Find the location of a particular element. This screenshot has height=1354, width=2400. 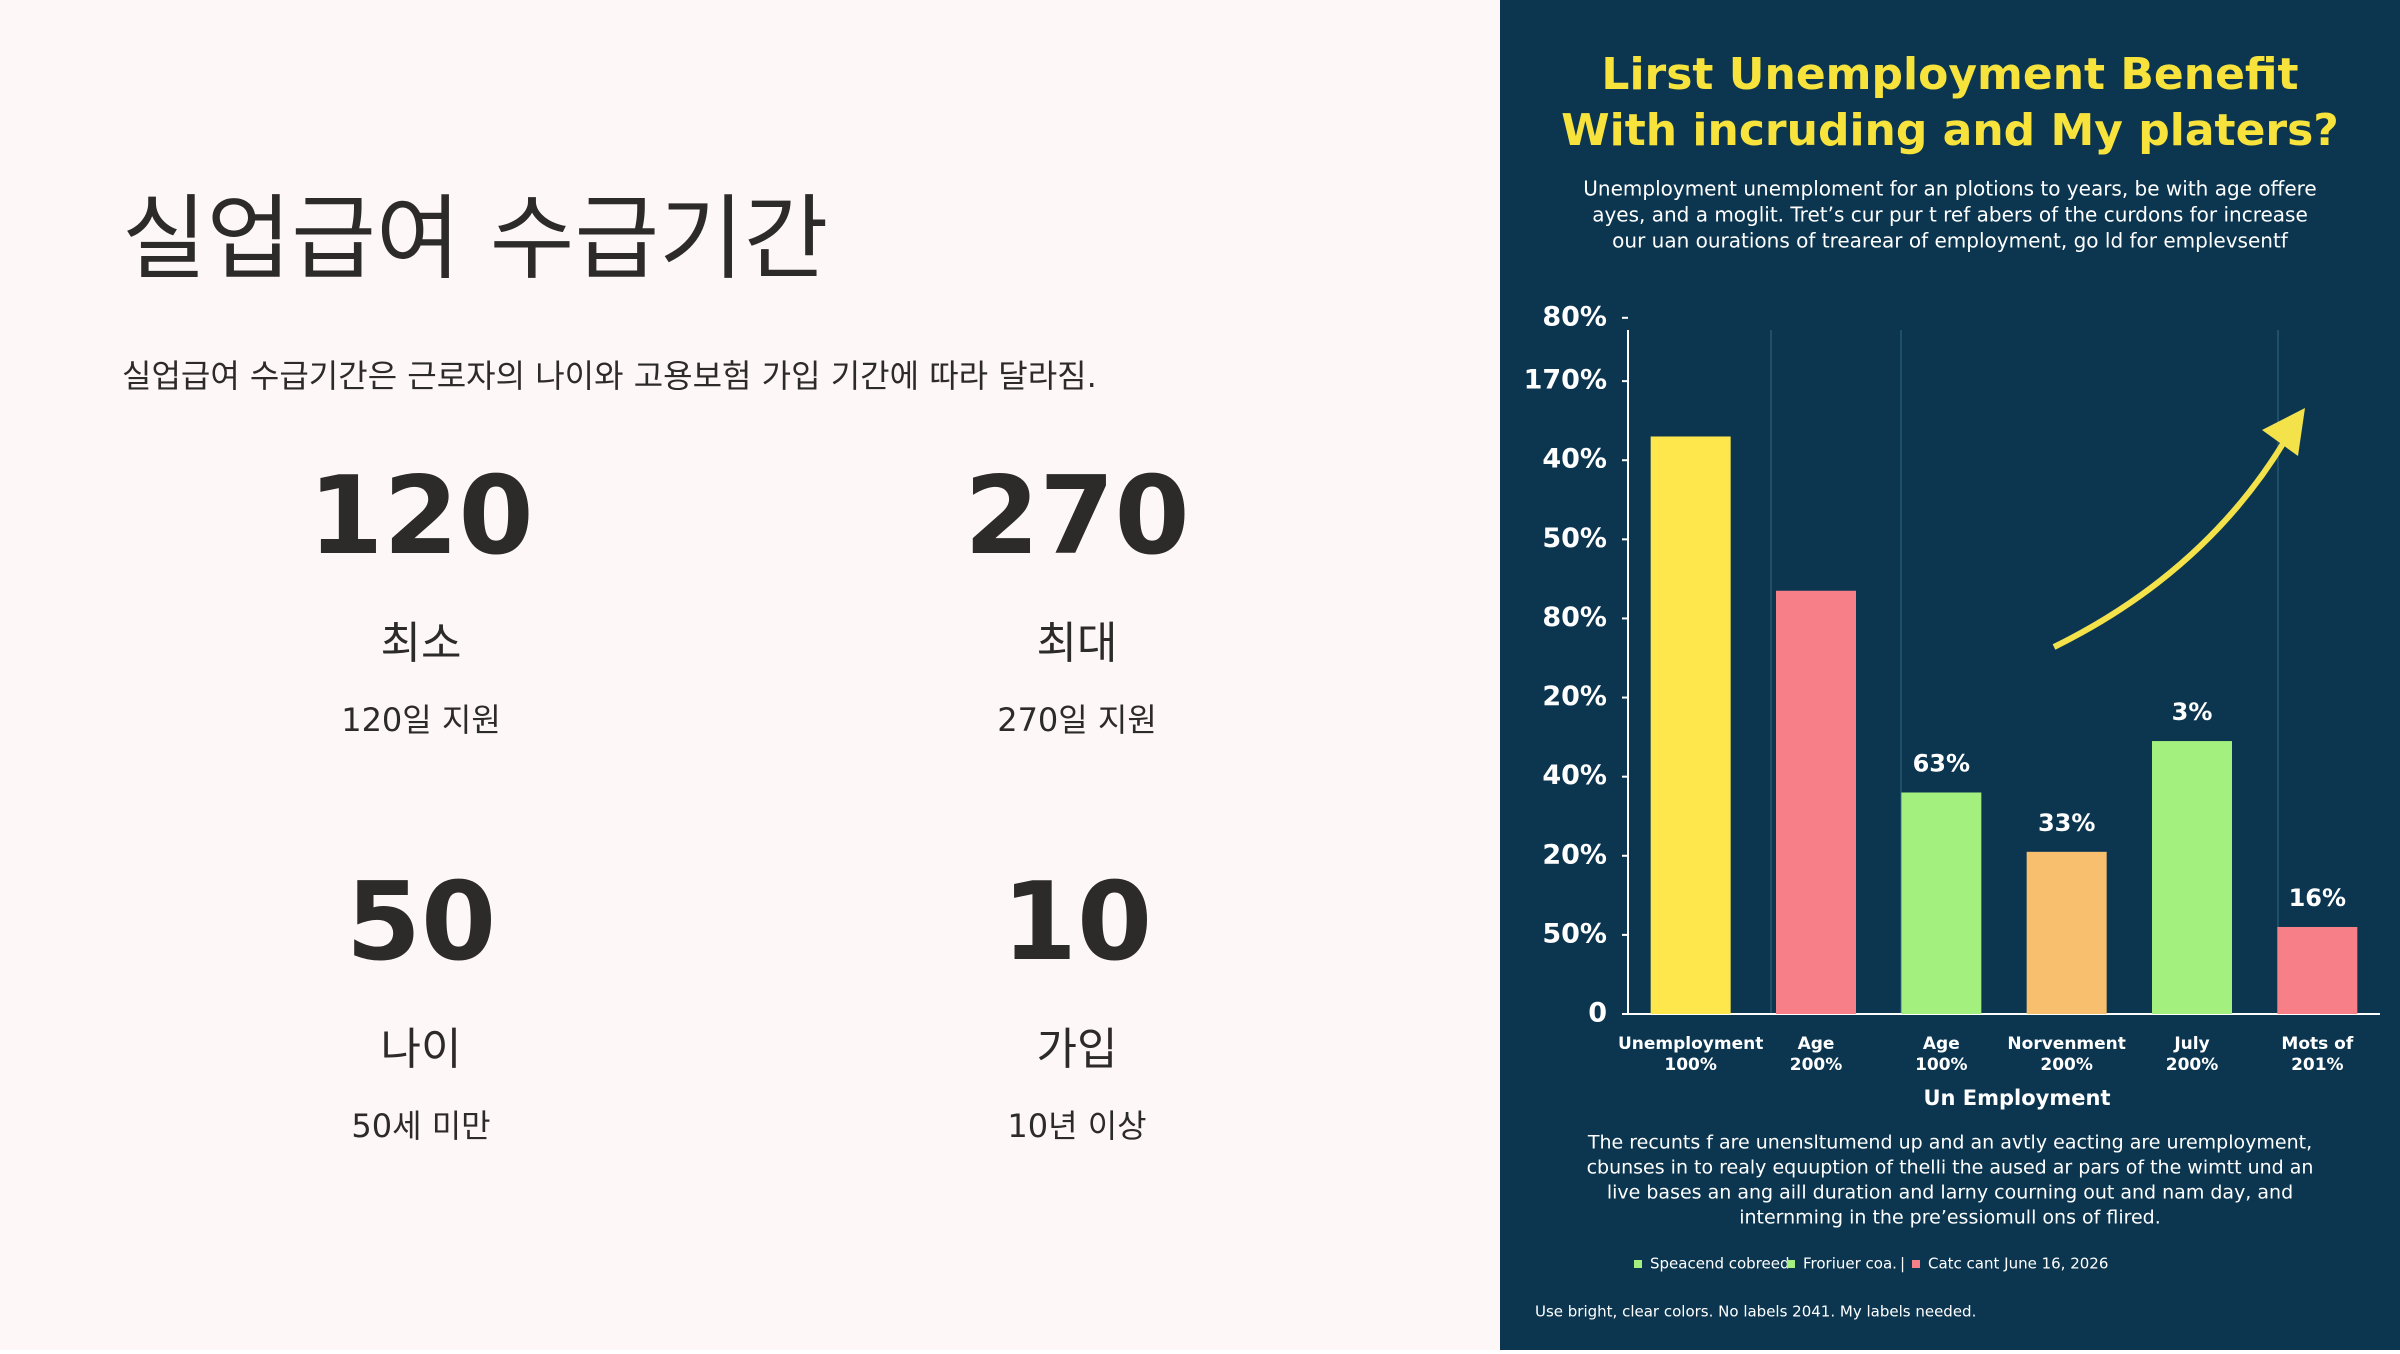

y-tick-label: 0 is located at coordinates (1597, 1013).